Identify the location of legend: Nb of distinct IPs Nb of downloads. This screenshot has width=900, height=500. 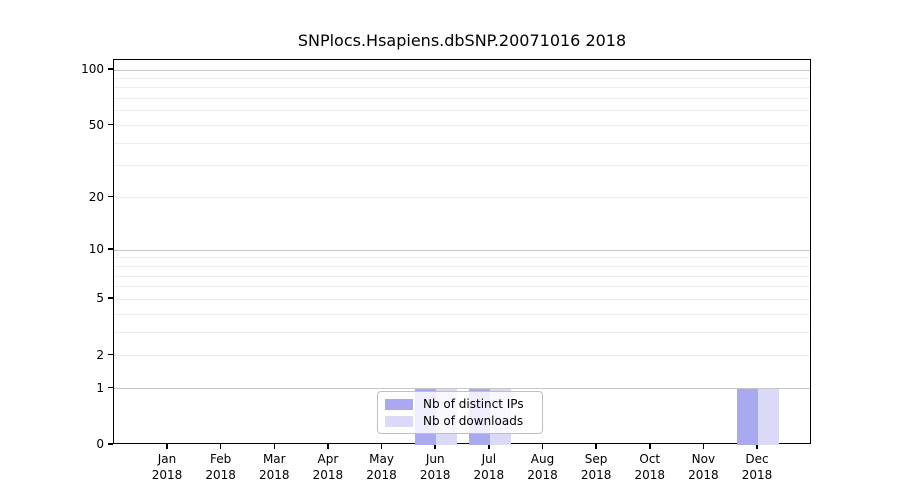
(460, 412).